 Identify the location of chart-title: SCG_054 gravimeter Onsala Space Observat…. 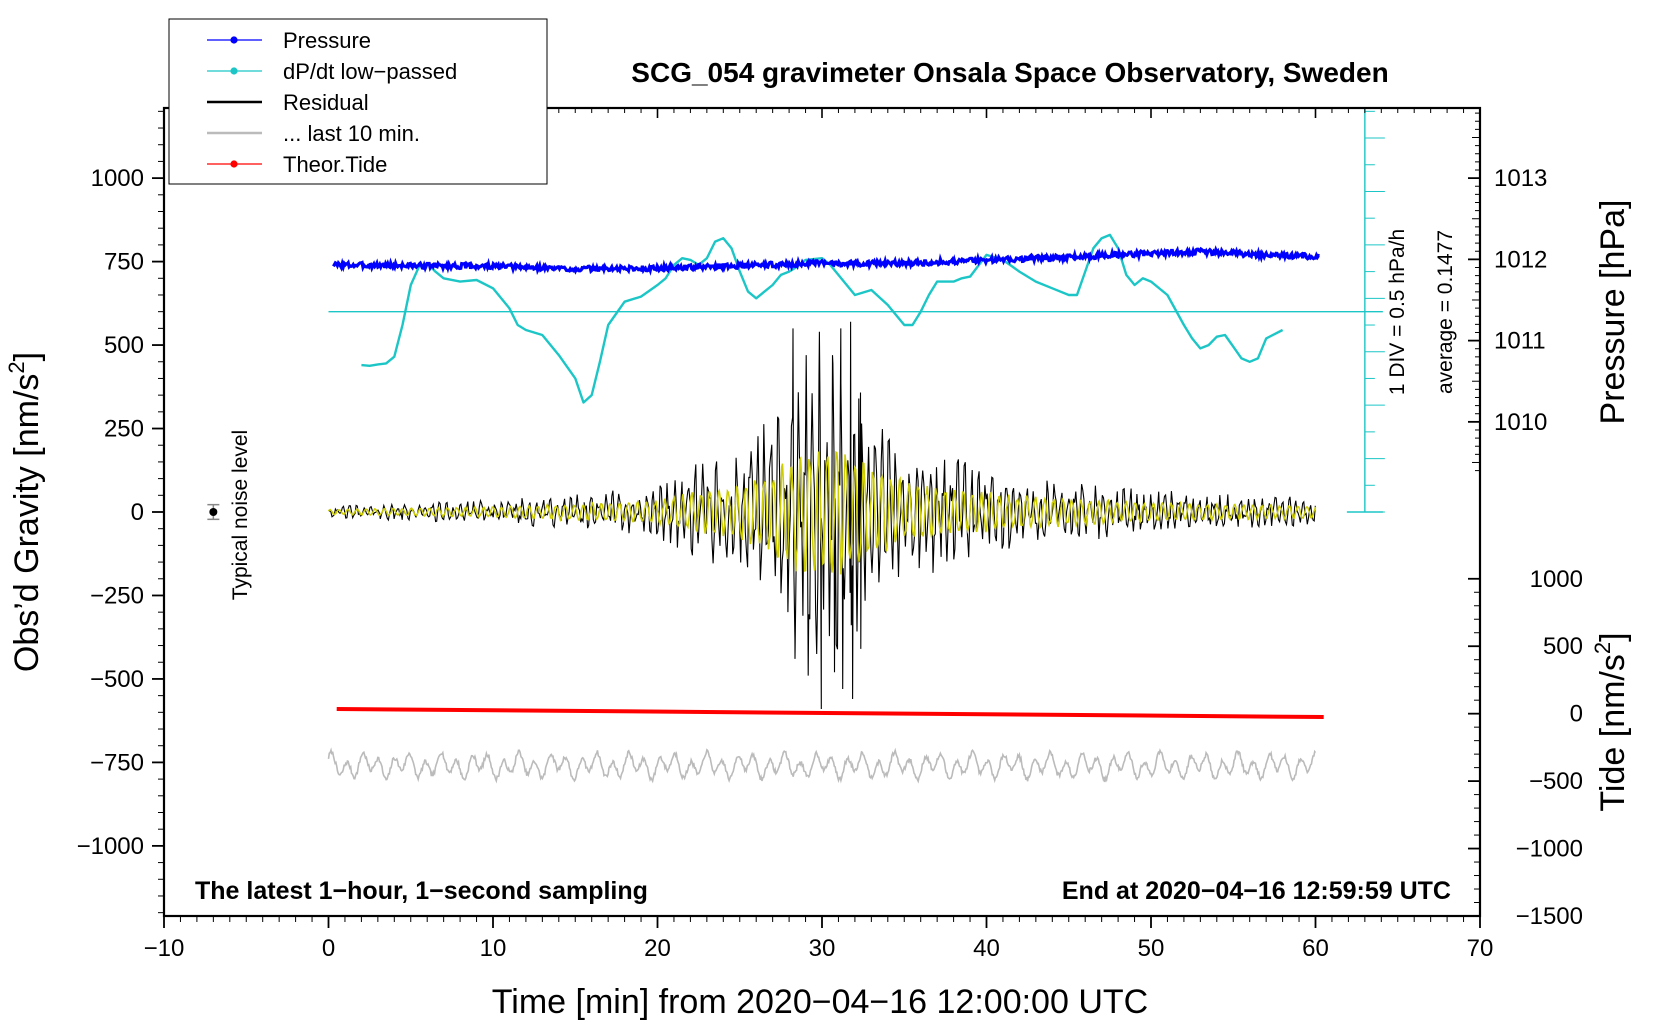
(1009, 72).